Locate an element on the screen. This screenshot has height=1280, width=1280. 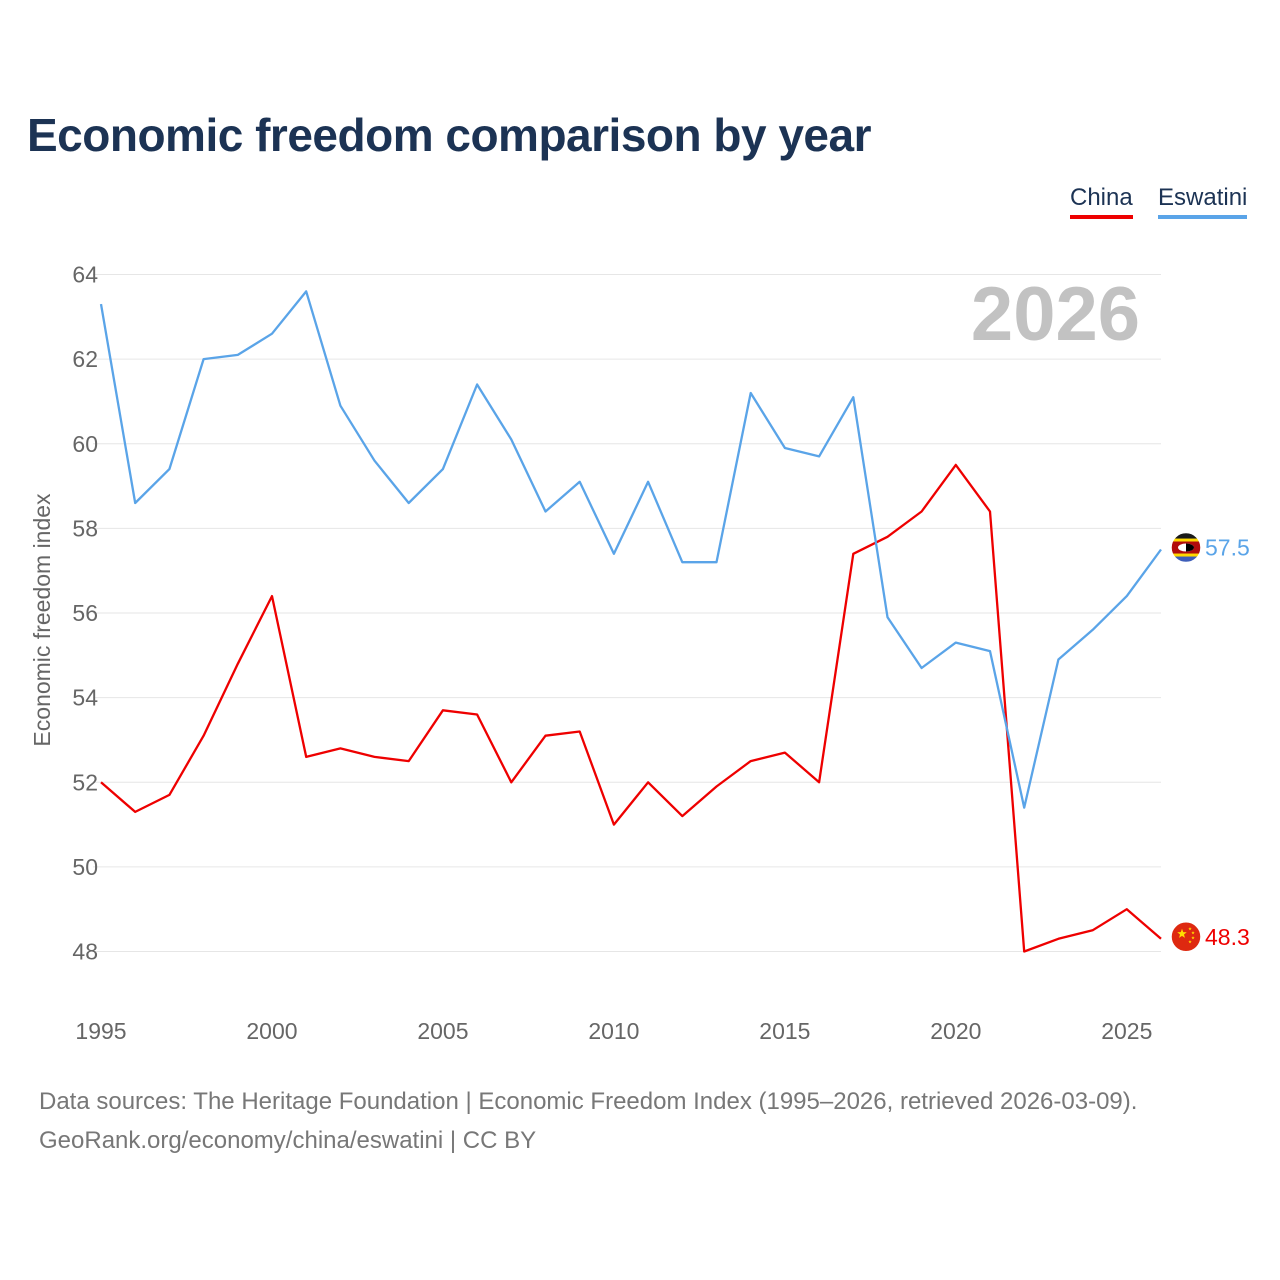
legend-item-eswatini: Eswatini is located at coordinates (1203, 201).